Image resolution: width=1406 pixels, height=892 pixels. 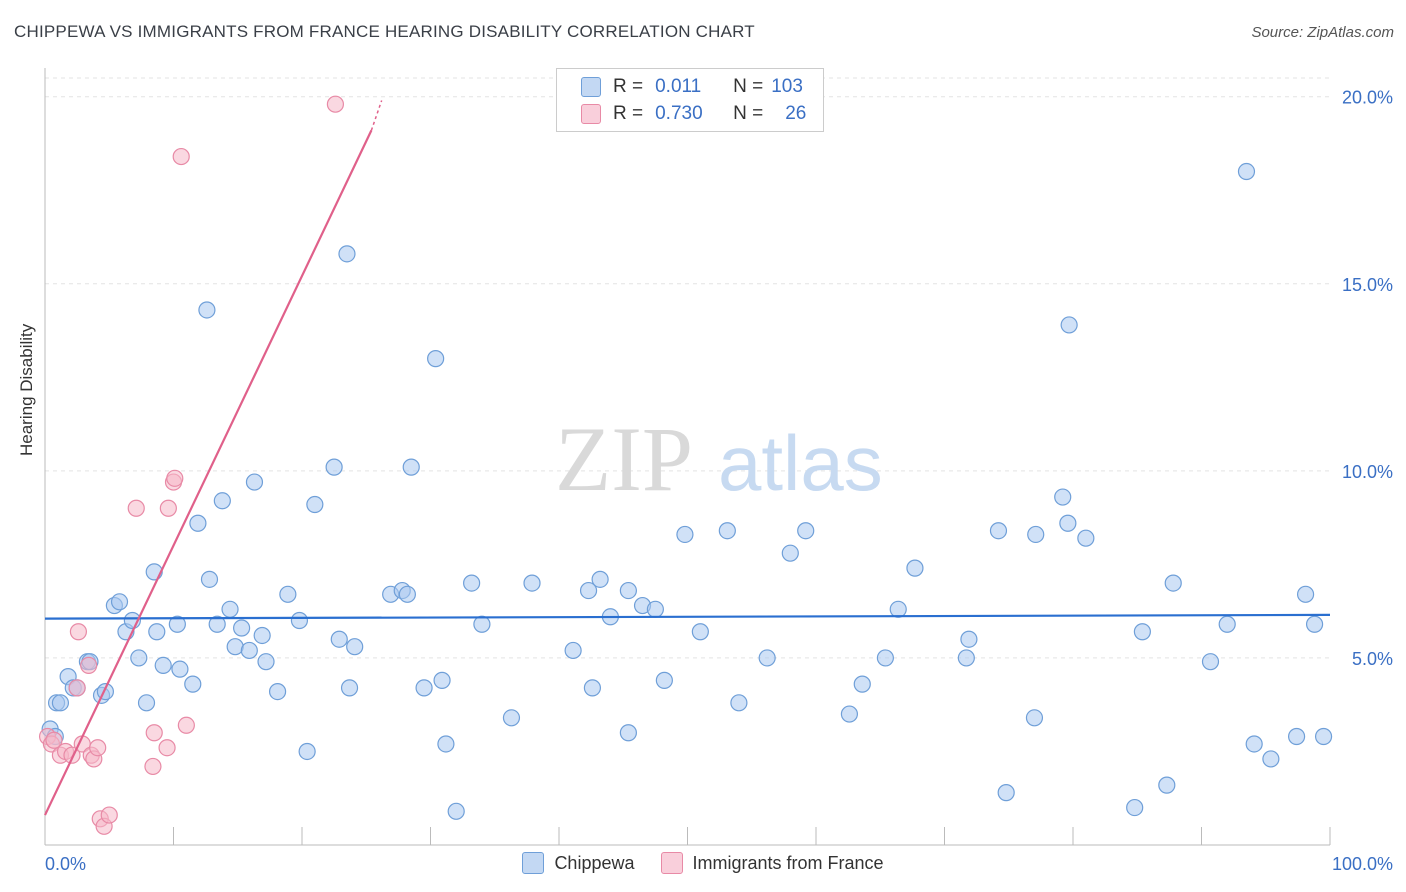 I want to click on legend-label-france: Immigrants from France, so click(x=788, y=862).